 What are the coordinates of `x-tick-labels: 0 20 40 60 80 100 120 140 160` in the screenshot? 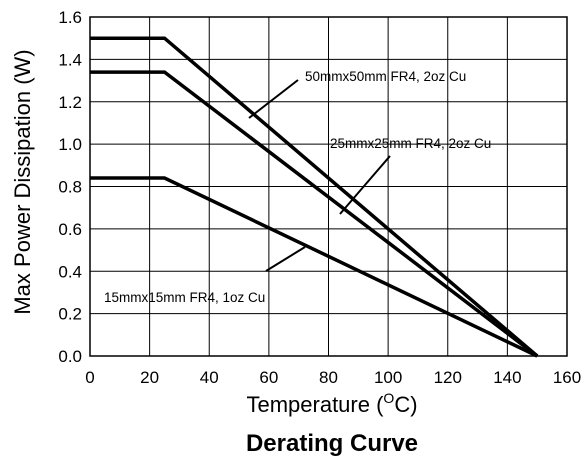 It's located at (333, 377).